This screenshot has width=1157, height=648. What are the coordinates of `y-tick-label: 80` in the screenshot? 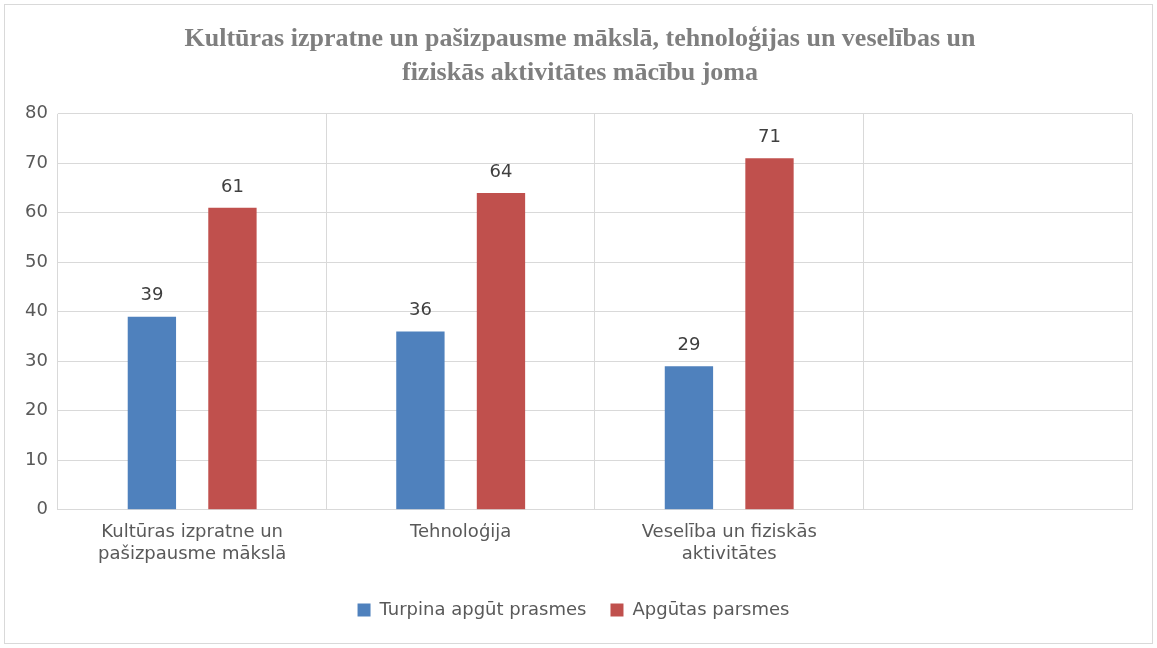 It's located at (36, 112).